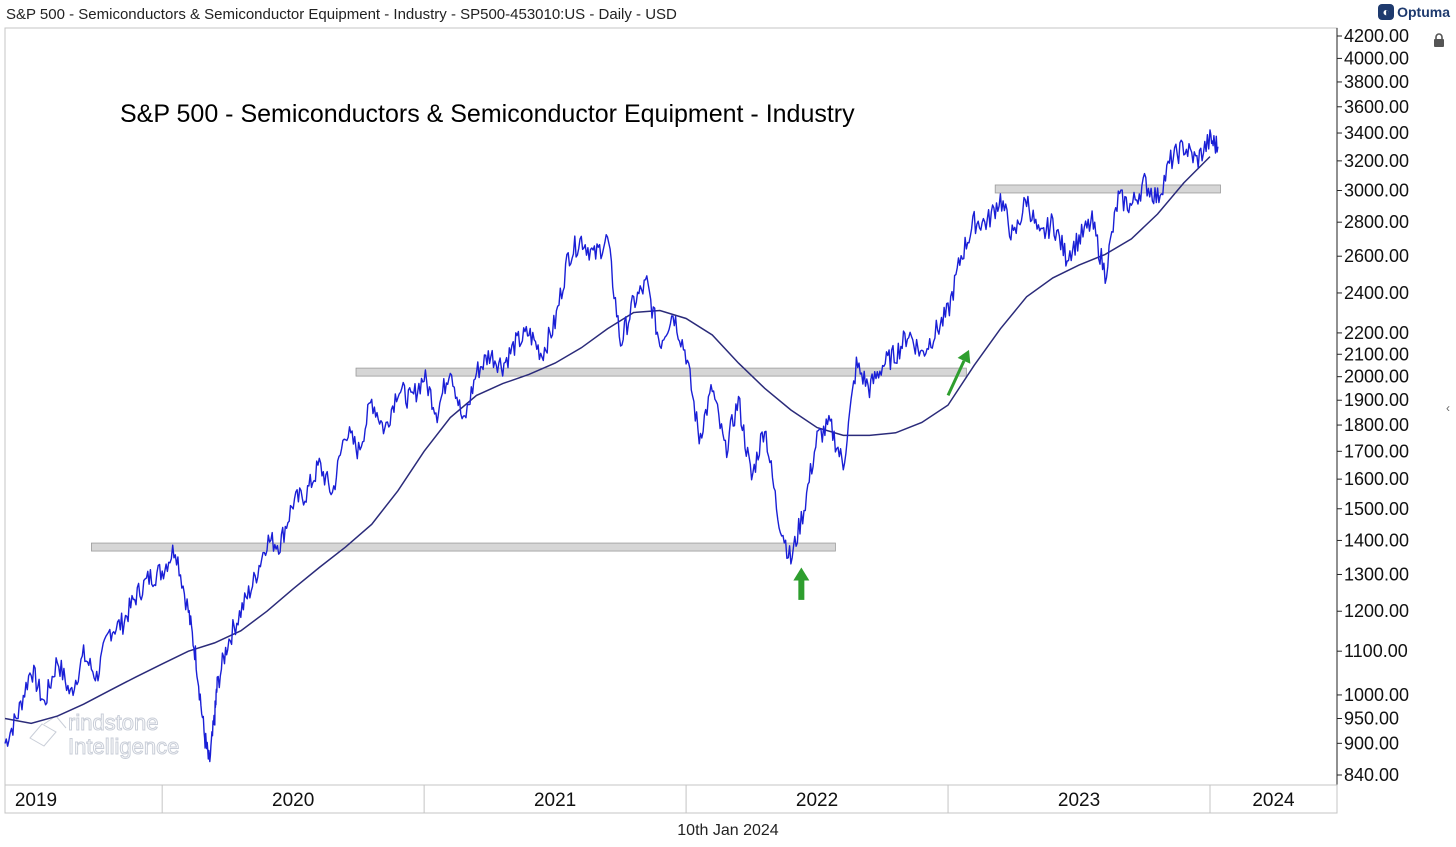 This screenshot has width=1456, height=847. What do you see at coordinates (1439, 40) in the screenshot?
I see `lock-icon` at bounding box center [1439, 40].